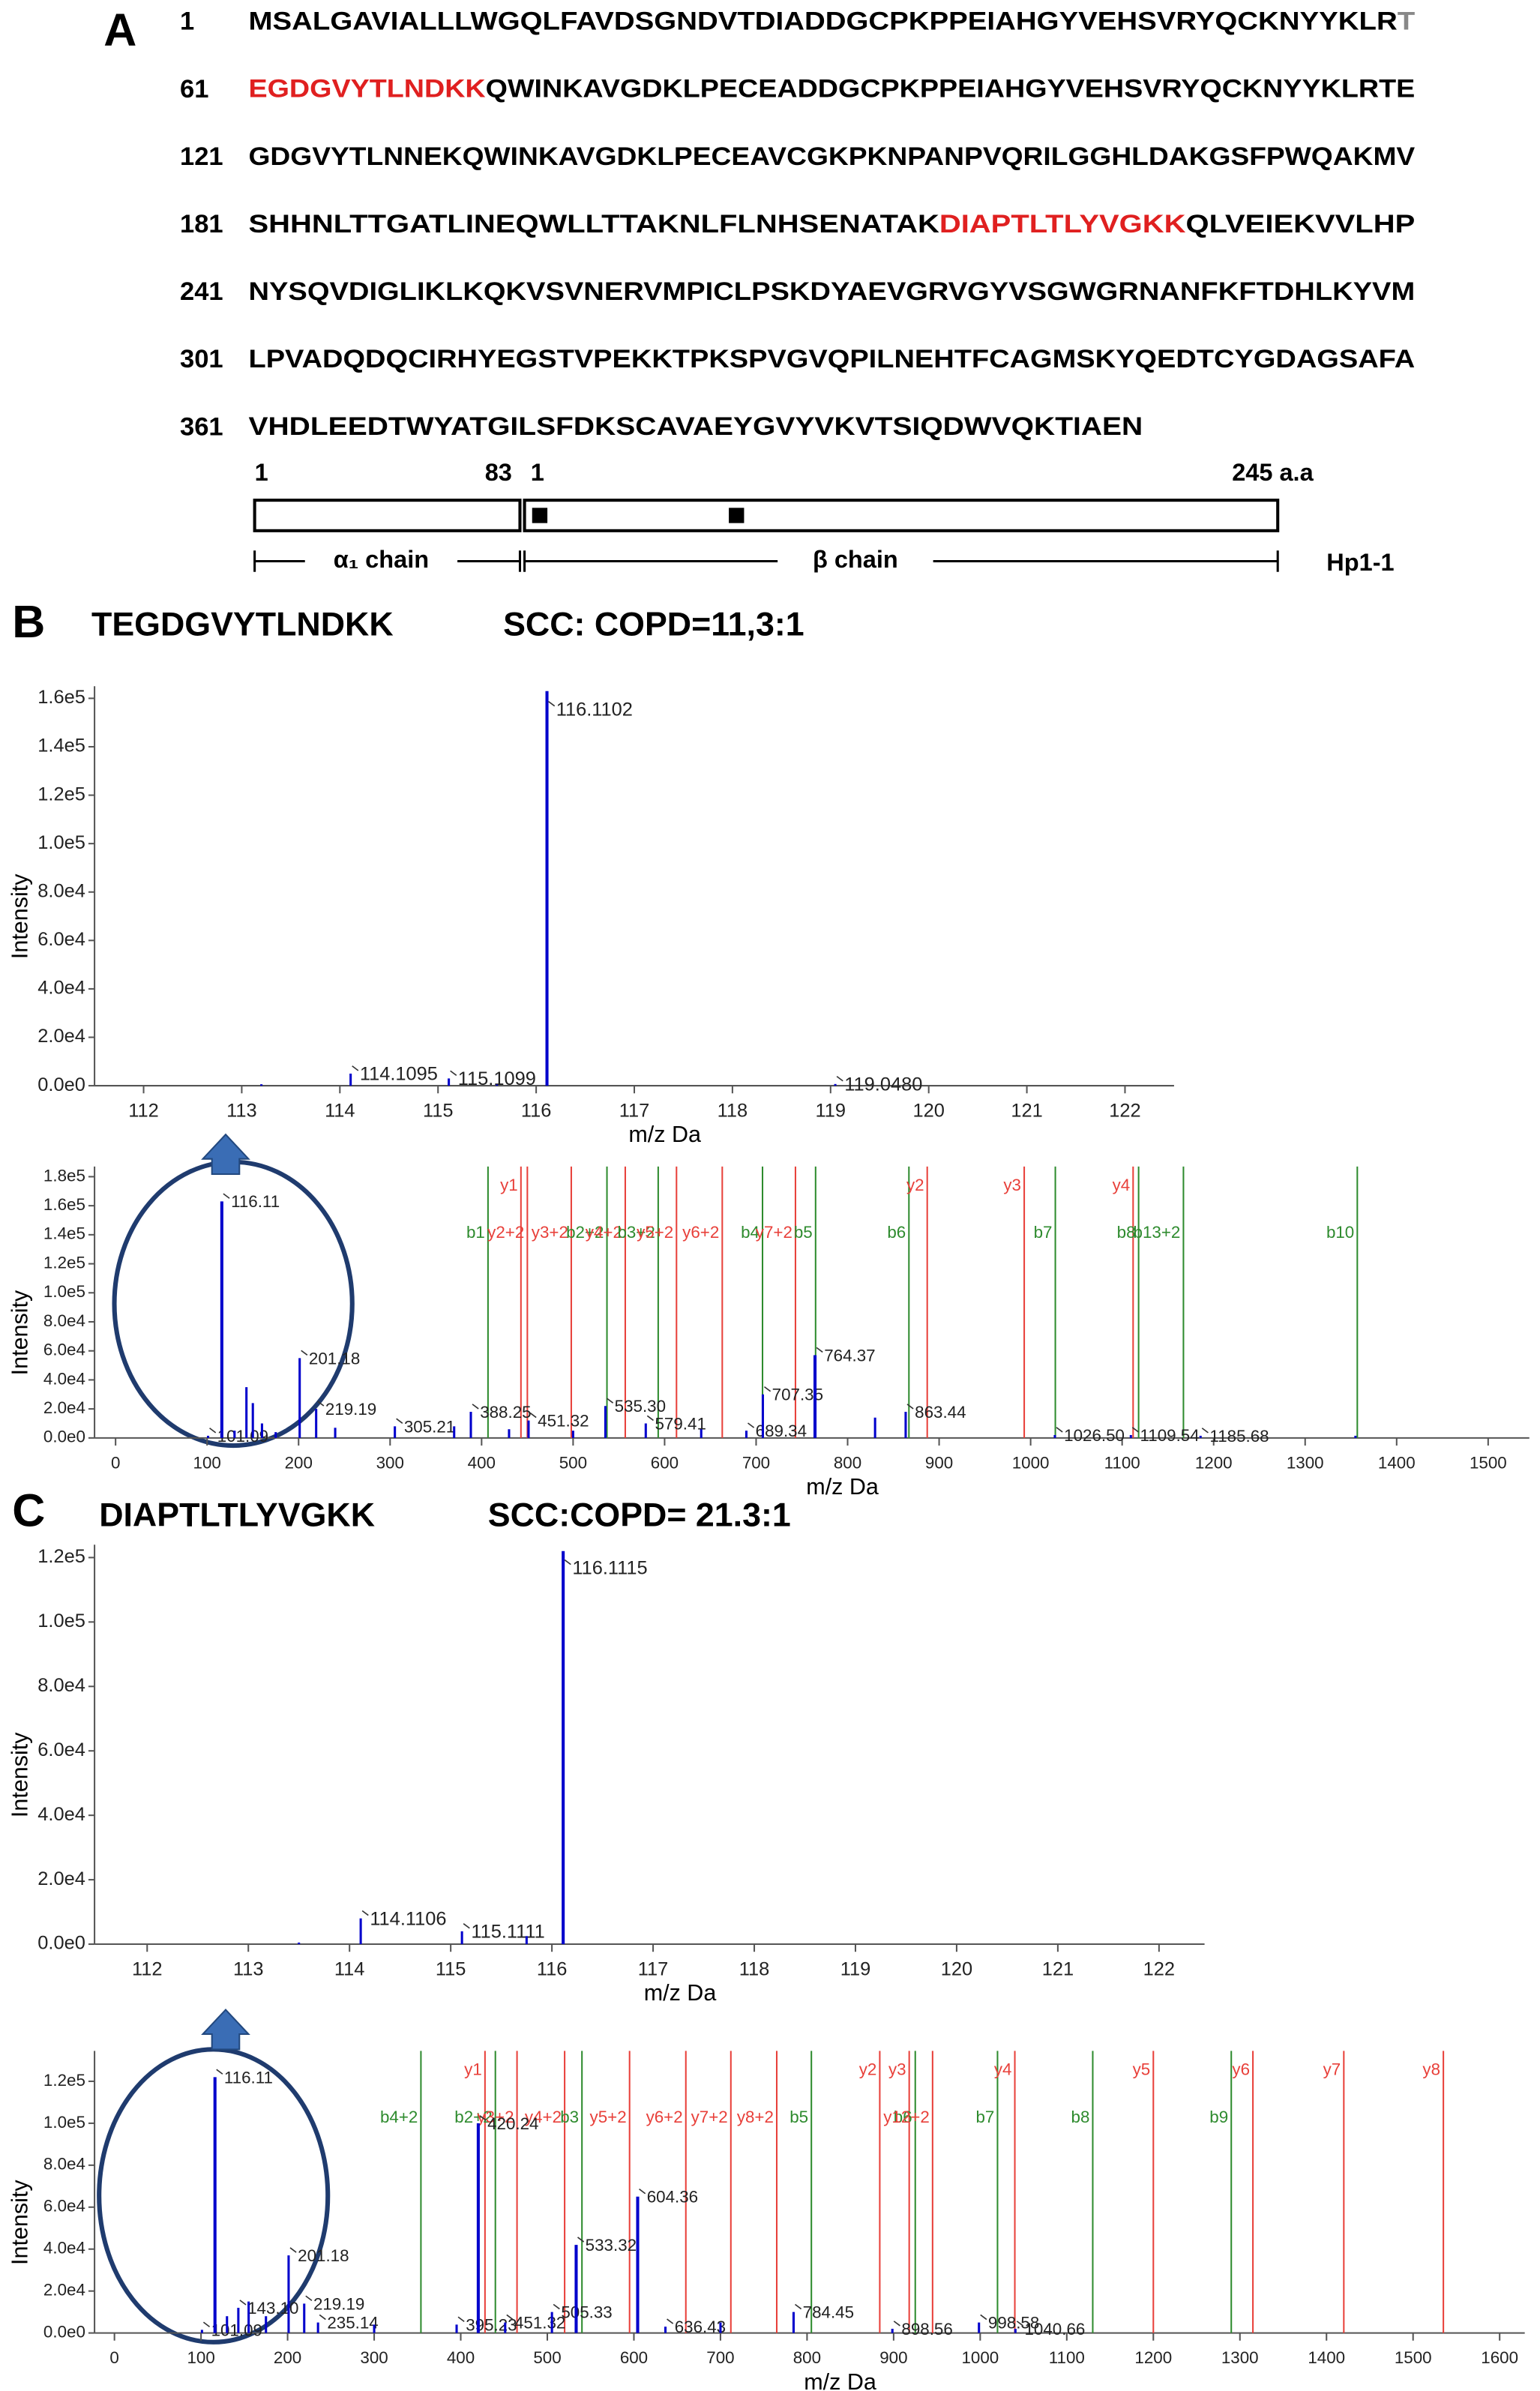 The image size is (1540, 2391). What do you see at coordinates (491, 2324) in the screenshot?
I see `peak-label: 395.23` at bounding box center [491, 2324].